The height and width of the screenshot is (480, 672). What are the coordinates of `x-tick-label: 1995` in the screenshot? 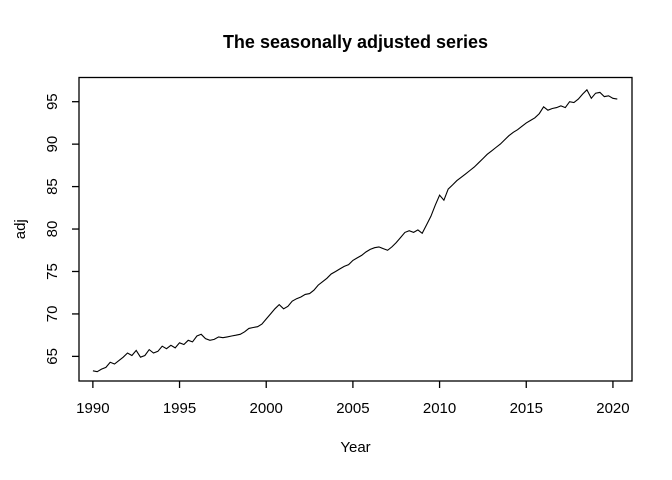 It's located at (179, 408).